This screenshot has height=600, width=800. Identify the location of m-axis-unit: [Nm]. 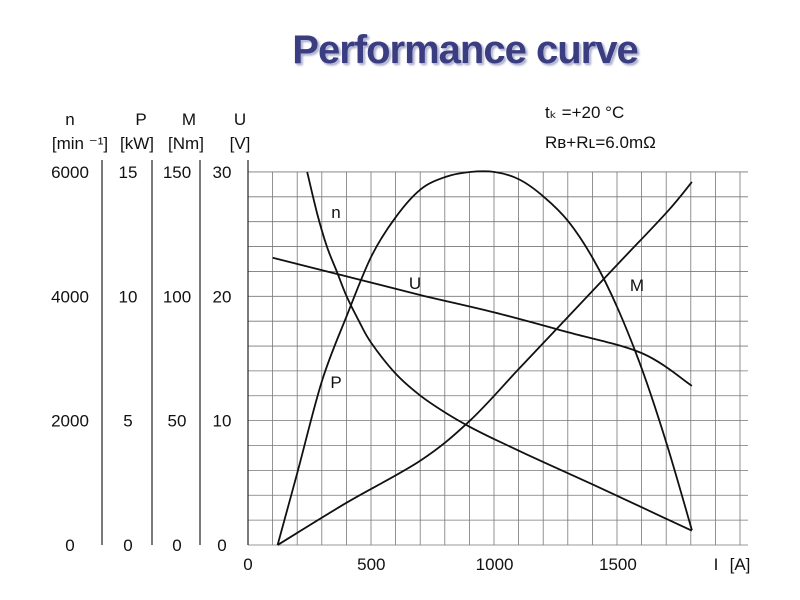
(186, 143).